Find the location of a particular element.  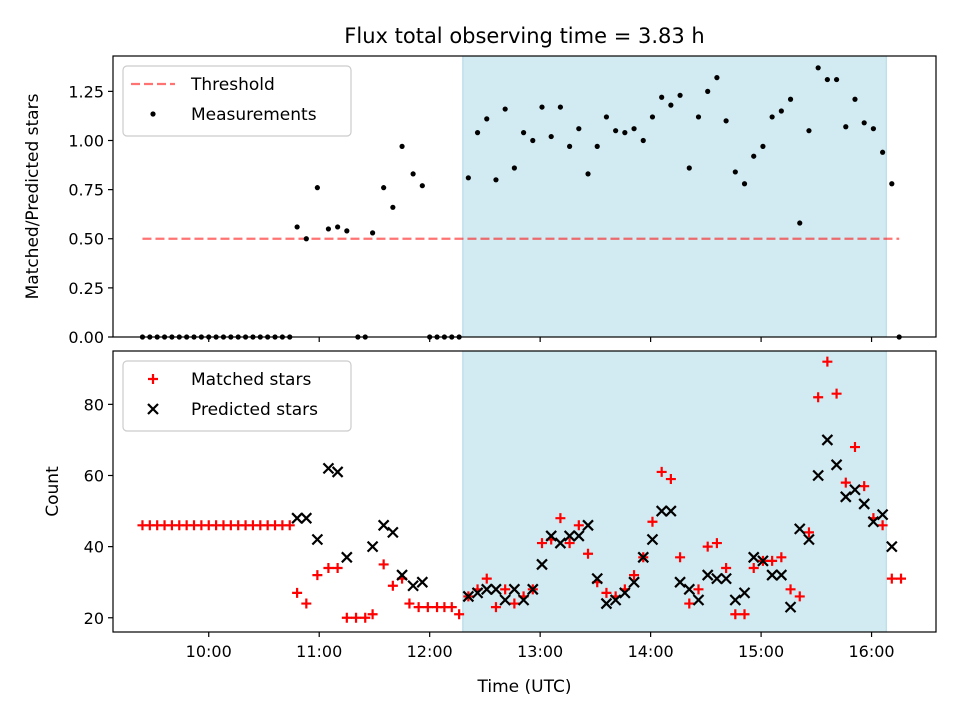

y-tick-label: 60 is located at coordinates (94, 475).